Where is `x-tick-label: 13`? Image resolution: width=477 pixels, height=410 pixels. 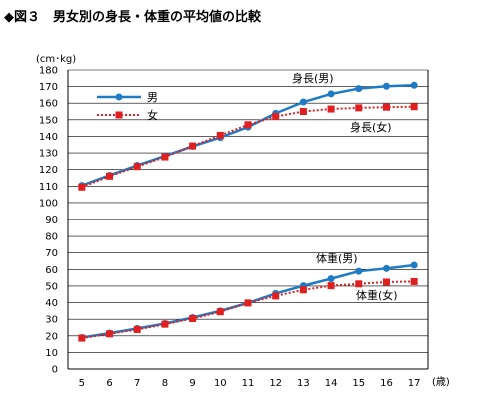 x-tick-label: 13 is located at coordinates (303, 383).